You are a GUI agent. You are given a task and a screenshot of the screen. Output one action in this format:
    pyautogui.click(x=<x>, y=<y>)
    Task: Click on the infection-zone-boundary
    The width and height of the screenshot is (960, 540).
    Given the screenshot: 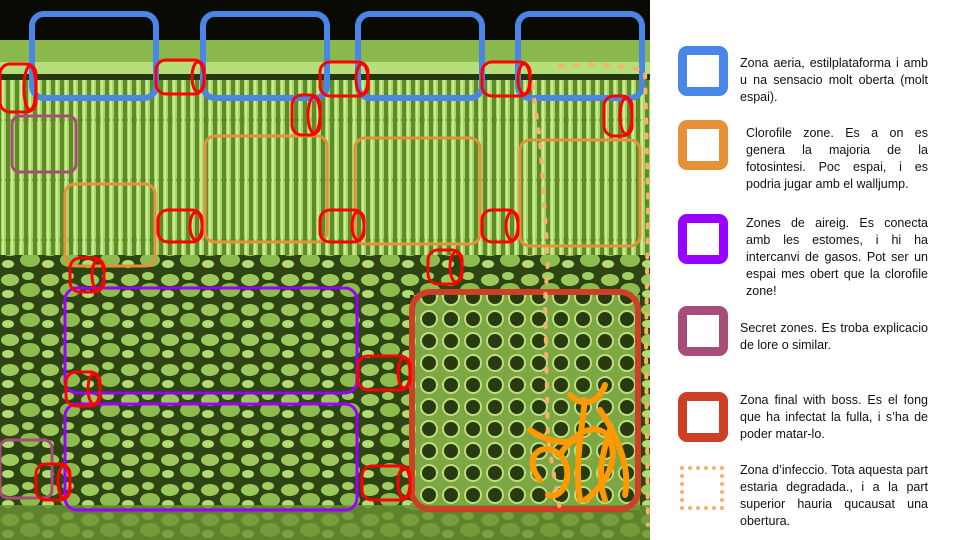 What is the action you would take?
    pyautogui.click(x=545, y=290)
    